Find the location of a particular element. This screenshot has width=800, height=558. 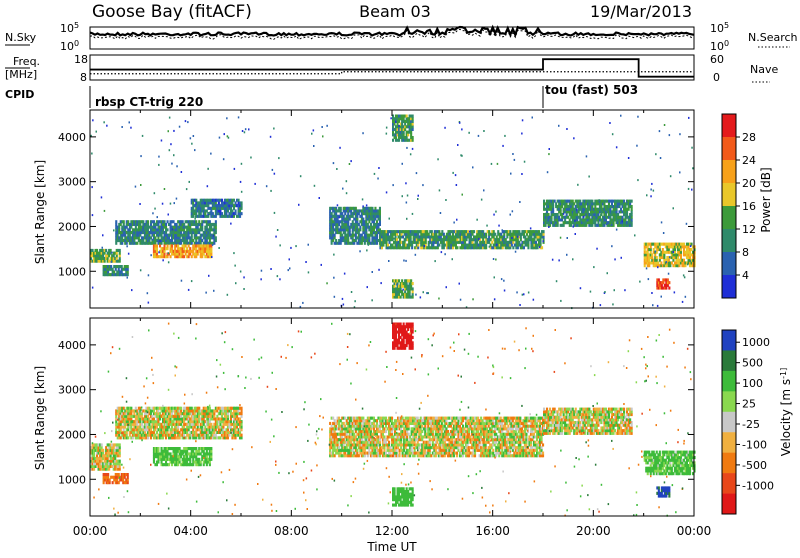

date-title: 19/Mar/2013 is located at coordinates (641, 11).